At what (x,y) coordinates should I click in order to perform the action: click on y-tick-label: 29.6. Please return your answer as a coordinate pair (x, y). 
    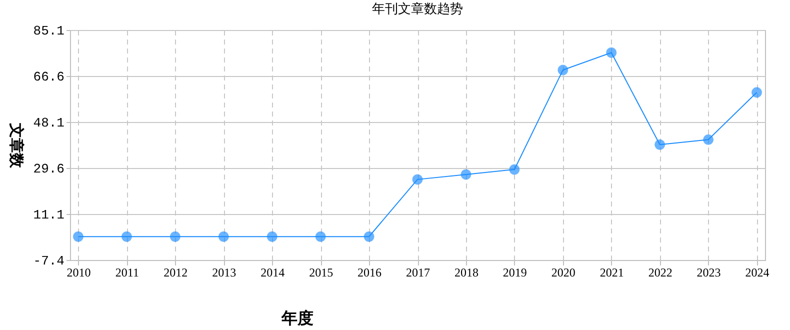
    Looking at the image, I should click on (48, 169).